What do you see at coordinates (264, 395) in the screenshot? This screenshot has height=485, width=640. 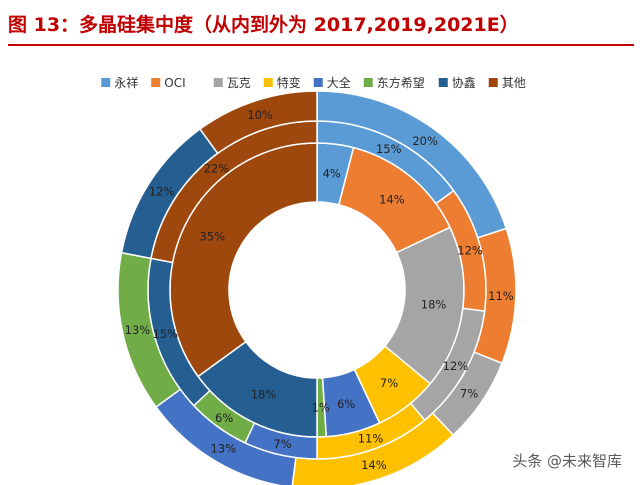 I see `ring-2017-label-6: 18%` at bounding box center [264, 395].